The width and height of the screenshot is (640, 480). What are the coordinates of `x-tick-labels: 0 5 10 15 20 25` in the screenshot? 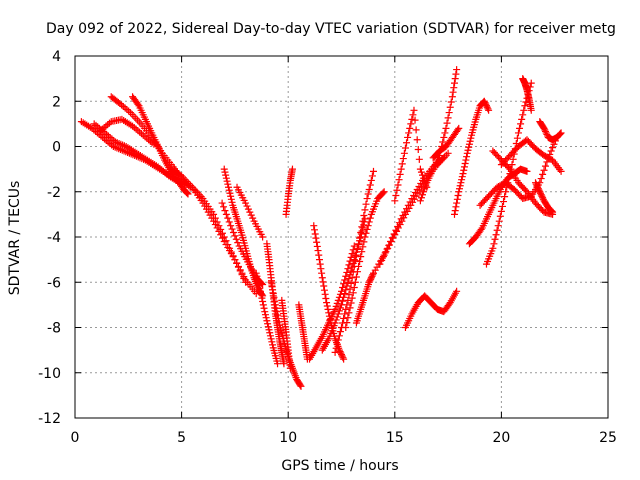 It's located at (344, 438).